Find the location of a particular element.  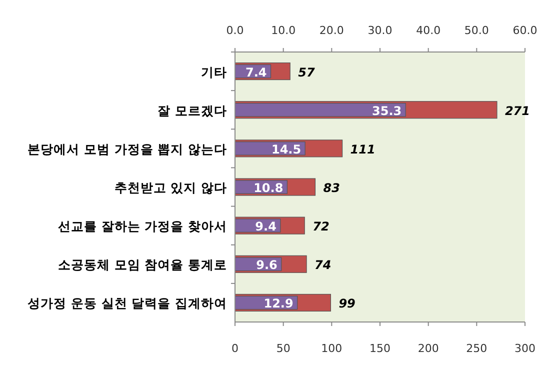

data-label: 14.5 is located at coordinates (286, 149).